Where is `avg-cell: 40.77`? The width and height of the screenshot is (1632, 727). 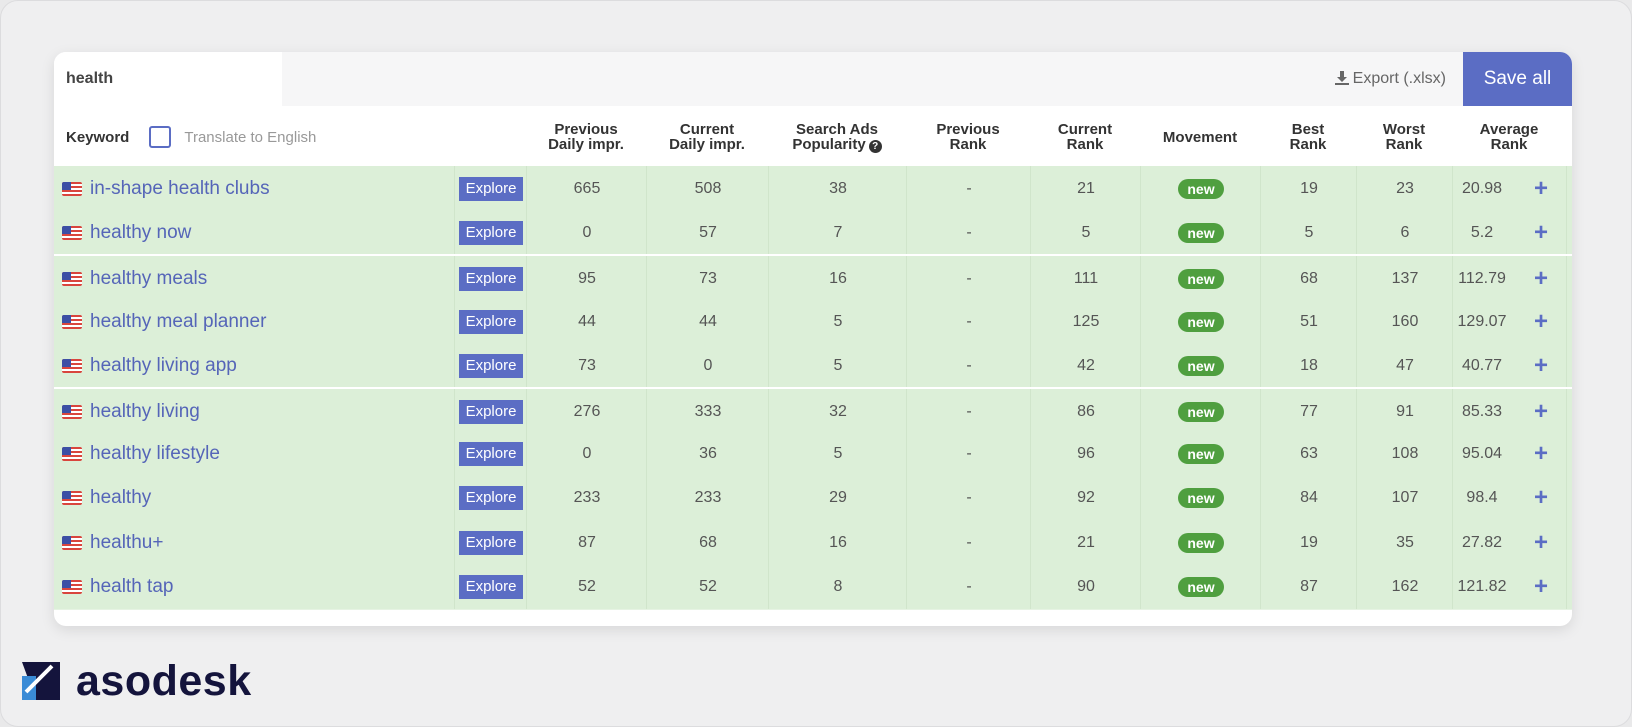
avg-cell: 40.77 is located at coordinates (1481, 365).